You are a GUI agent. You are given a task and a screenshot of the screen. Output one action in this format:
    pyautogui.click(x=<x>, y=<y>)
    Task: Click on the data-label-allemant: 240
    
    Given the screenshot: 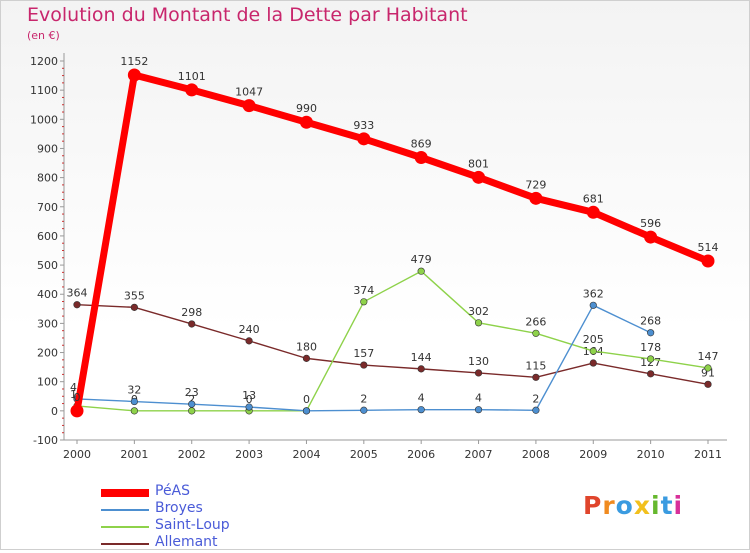 What is the action you would take?
    pyautogui.click(x=249, y=329)
    